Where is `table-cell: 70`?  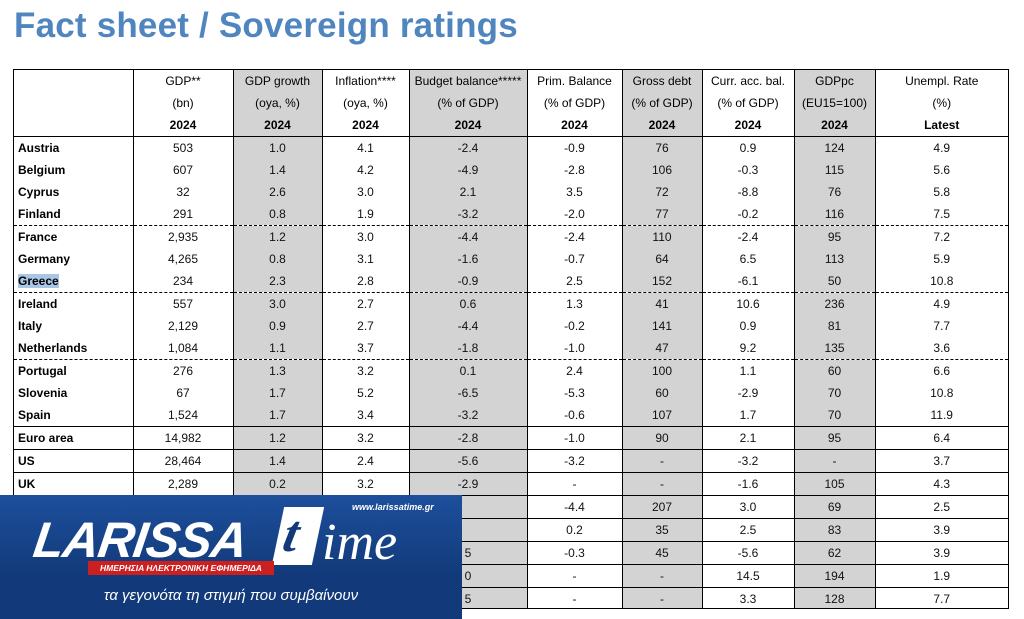 table-cell: 70 is located at coordinates (835, 415).